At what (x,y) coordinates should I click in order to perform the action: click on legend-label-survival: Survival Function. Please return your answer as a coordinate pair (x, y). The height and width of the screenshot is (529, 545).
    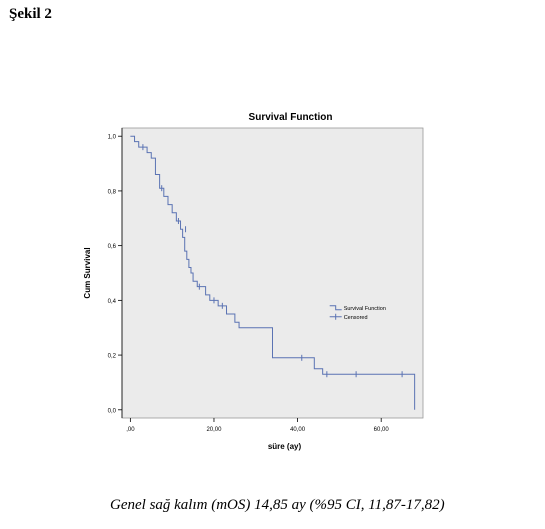
    Looking at the image, I should click on (365, 309).